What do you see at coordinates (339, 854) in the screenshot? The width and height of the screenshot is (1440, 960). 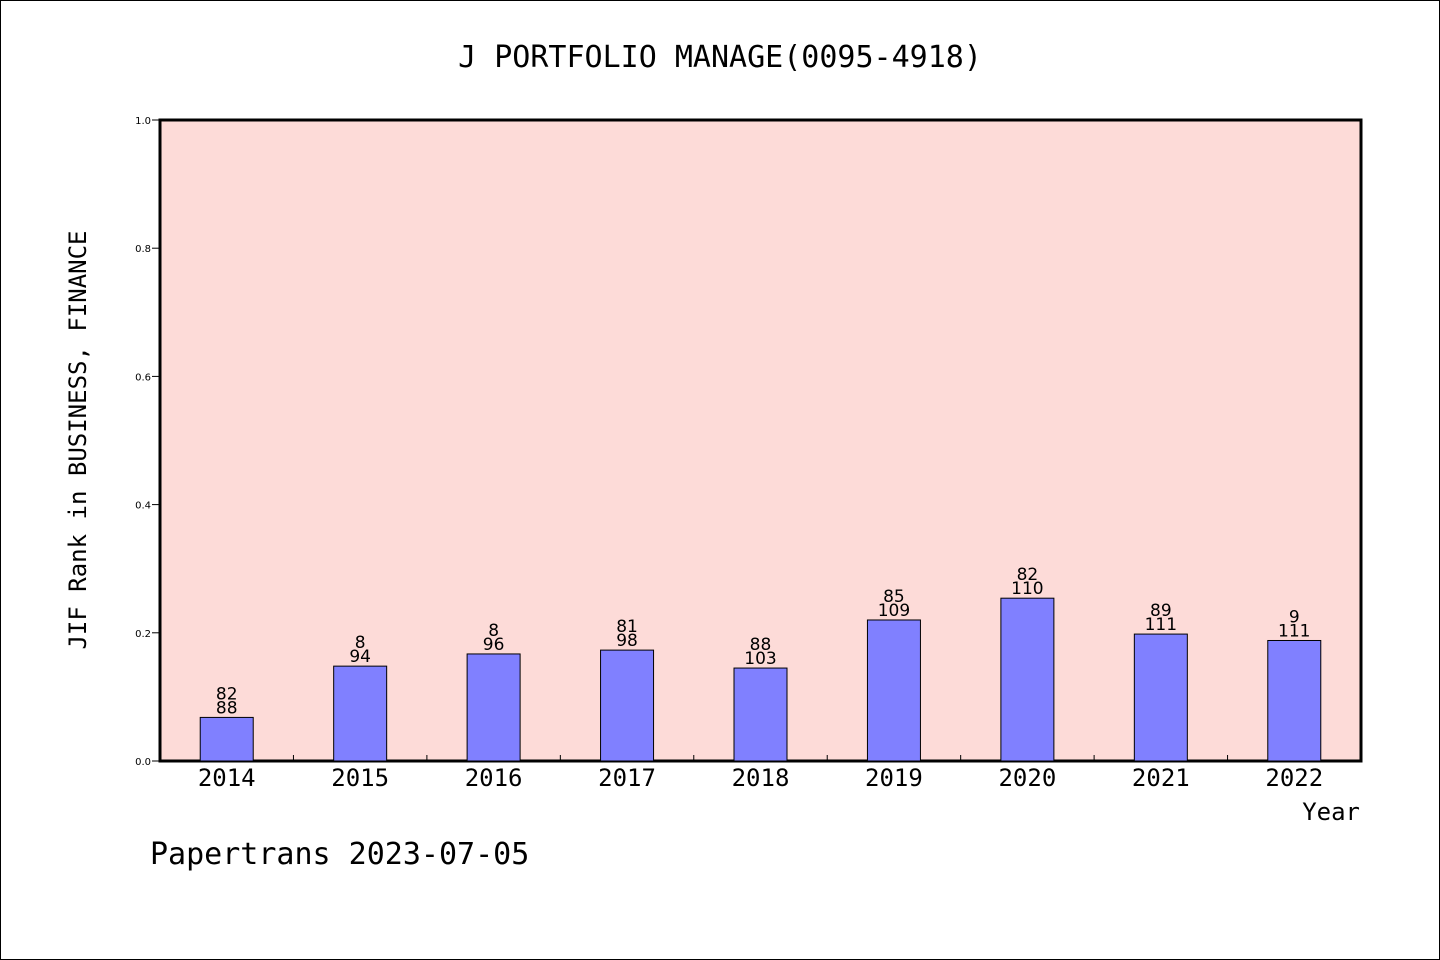 I see `footer-credit: Papertrans 2023-07-05` at bounding box center [339, 854].